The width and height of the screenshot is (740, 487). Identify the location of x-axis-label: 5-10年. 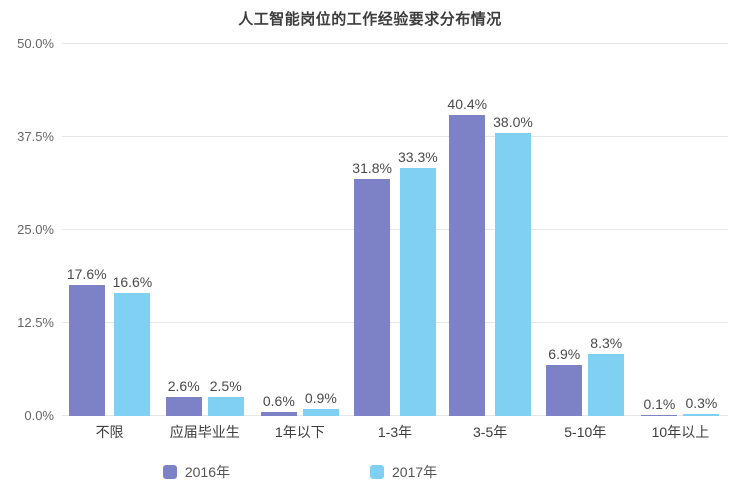
(585, 432).